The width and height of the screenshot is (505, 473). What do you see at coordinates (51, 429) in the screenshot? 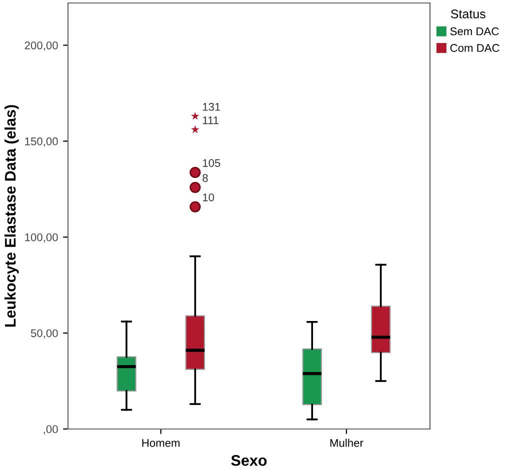
I see `y-tick-label: ,00` at bounding box center [51, 429].